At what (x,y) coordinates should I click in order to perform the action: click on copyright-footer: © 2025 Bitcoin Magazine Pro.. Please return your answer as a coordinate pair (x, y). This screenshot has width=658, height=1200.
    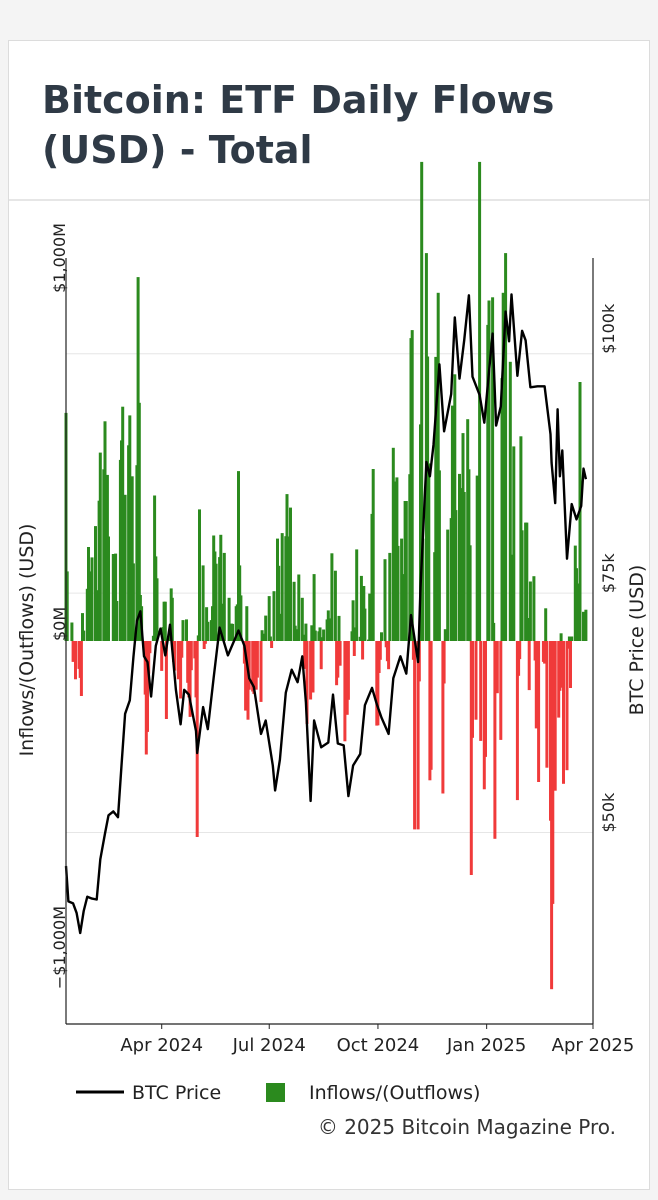
    Looking at the image, I should click on (466, 1127).